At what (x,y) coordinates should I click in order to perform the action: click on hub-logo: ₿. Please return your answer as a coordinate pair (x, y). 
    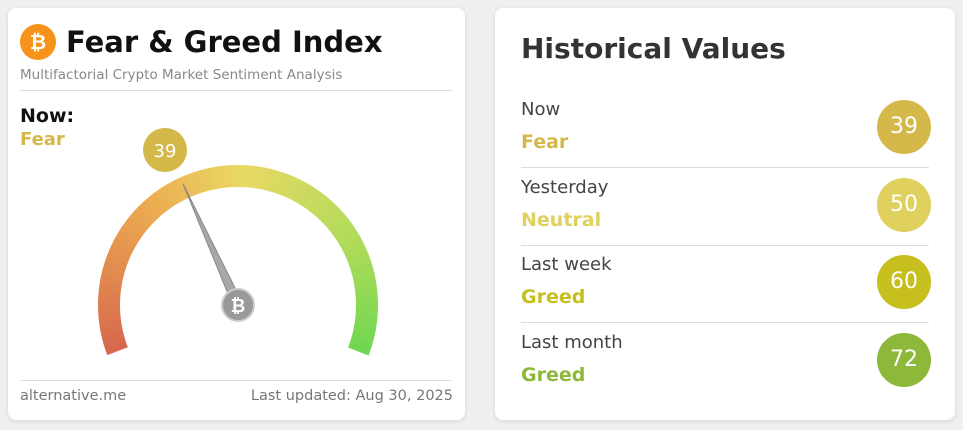
    Looking at the image, I should click on (238, 306).